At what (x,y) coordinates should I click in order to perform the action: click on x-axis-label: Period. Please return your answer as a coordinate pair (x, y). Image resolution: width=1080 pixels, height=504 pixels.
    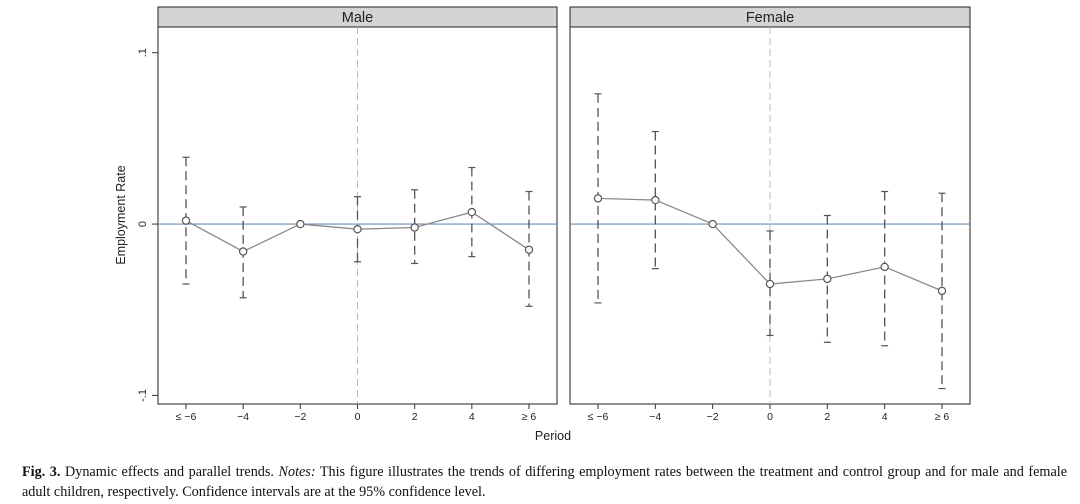
    Looking at the image, I should click on (553, 436).